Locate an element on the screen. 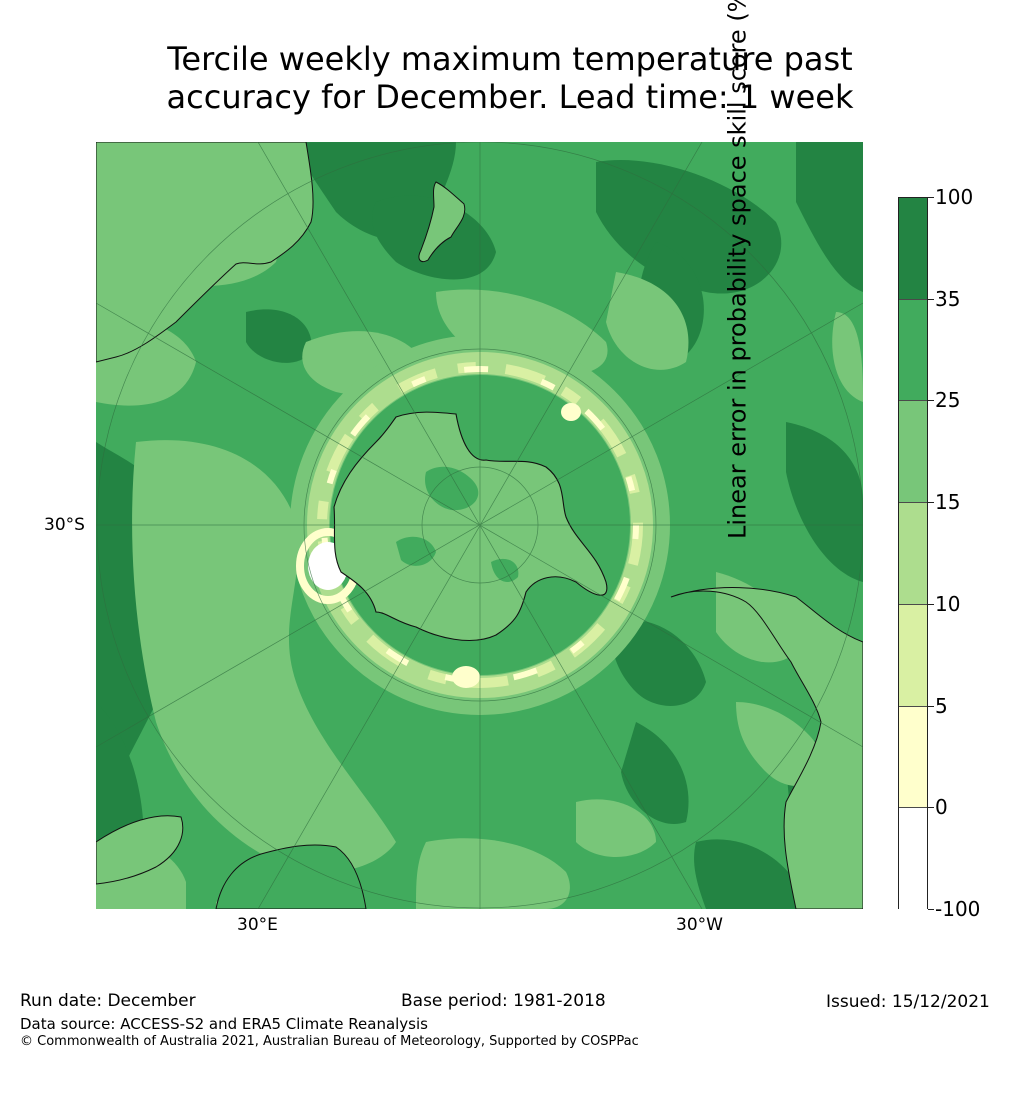 Image resolution: width=1020 pixels, height=1095 pixels. lat-label-30s: 30°S is located at coordinates (64, 525).